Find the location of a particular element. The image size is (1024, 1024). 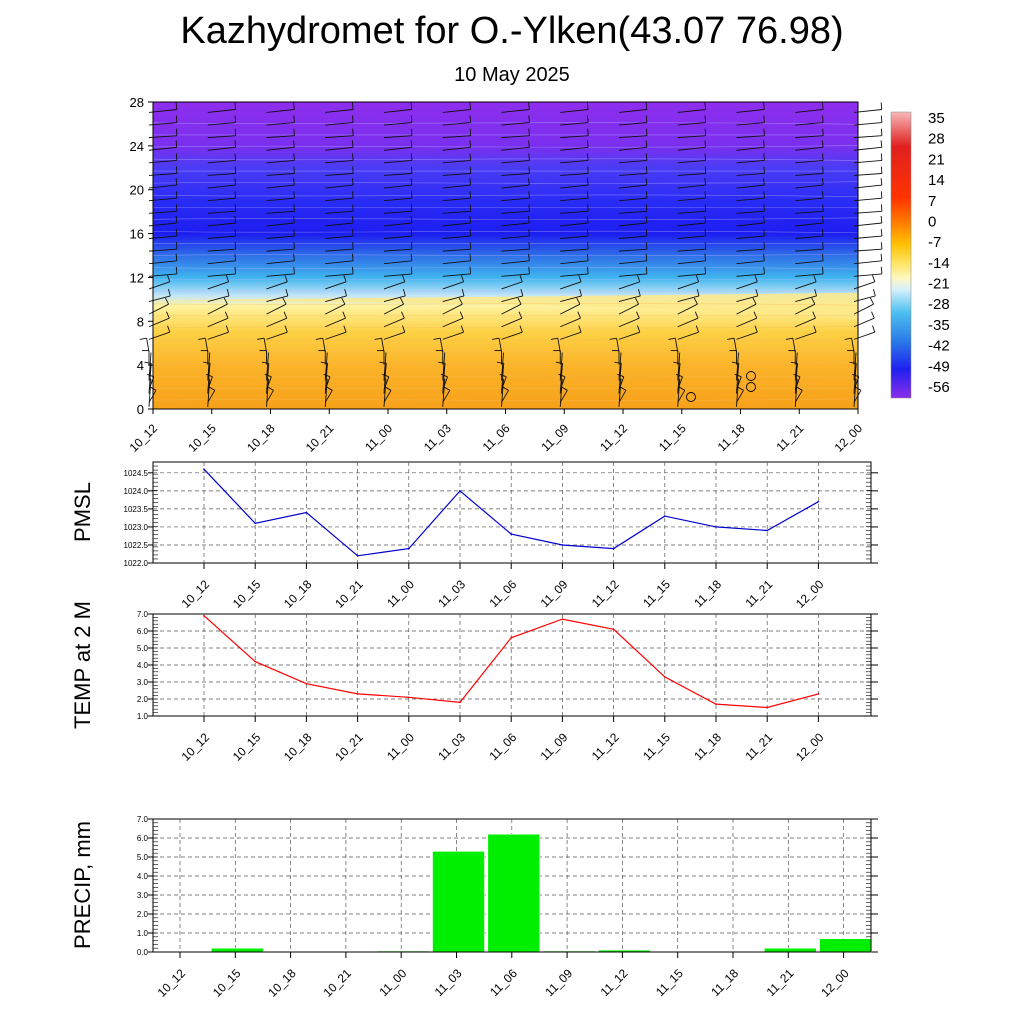

y-tick-label: 7.0 is located at coordinates (143, 614).